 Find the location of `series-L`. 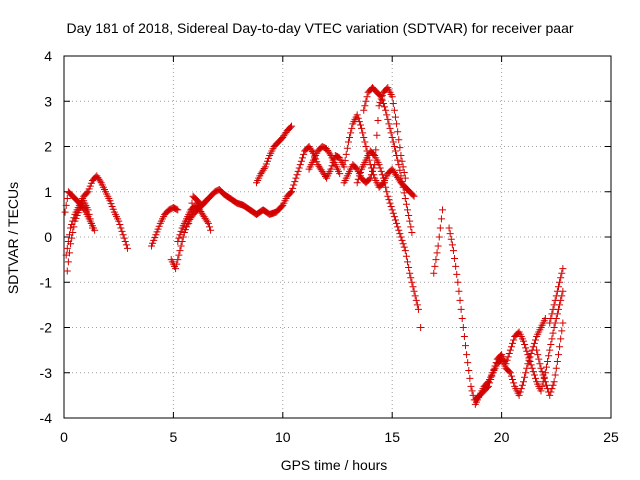

series-L is located at coordinates (387, 230).